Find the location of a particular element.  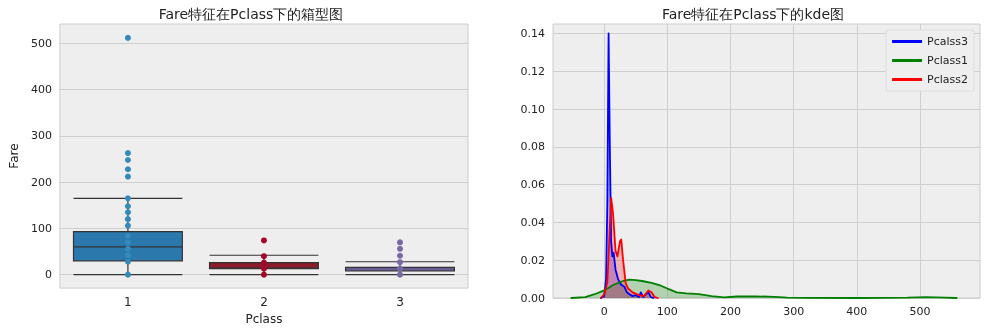

y-tick-label: 0.00 is located at coordinates (532, 298).